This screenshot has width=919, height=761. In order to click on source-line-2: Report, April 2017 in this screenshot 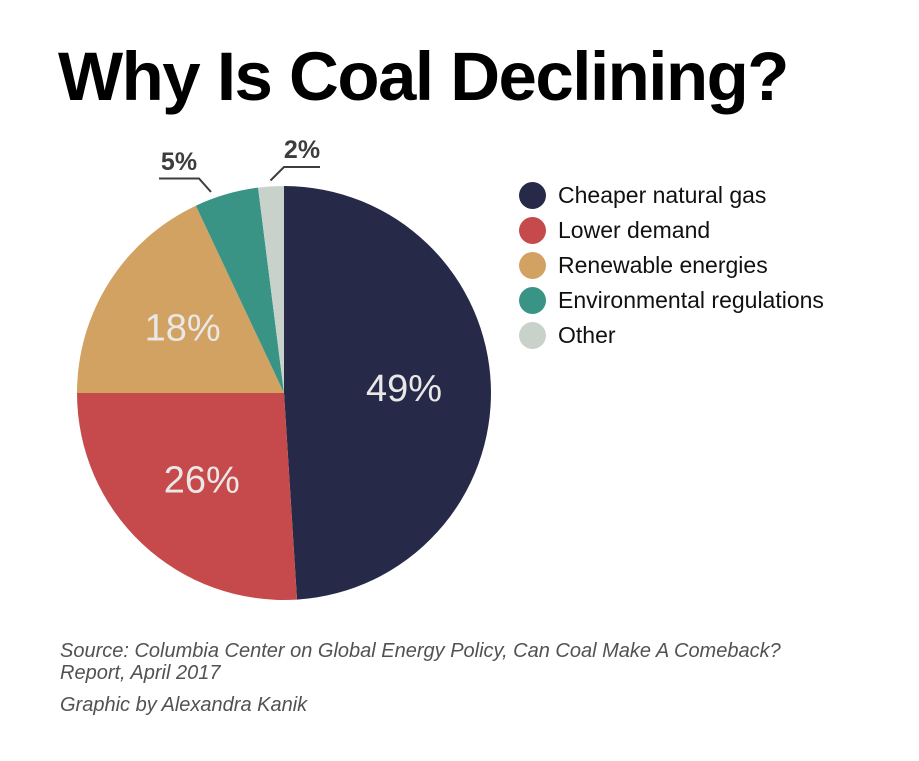, I will do `click(140, 673)`.